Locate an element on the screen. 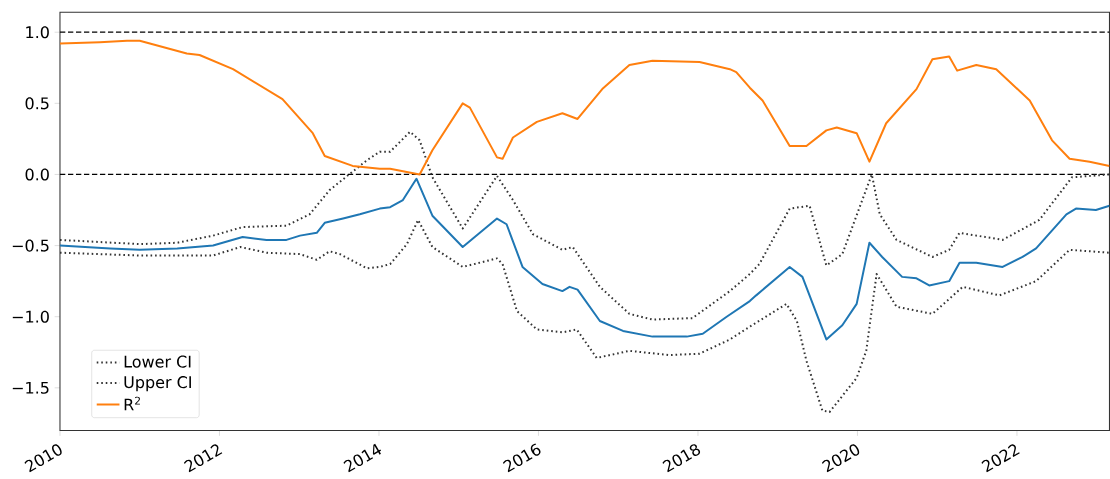 Image resolution: width=1110 pixels, height=479 pixels. y-tick-label: −1.5 is located at coordinates (30, 387).